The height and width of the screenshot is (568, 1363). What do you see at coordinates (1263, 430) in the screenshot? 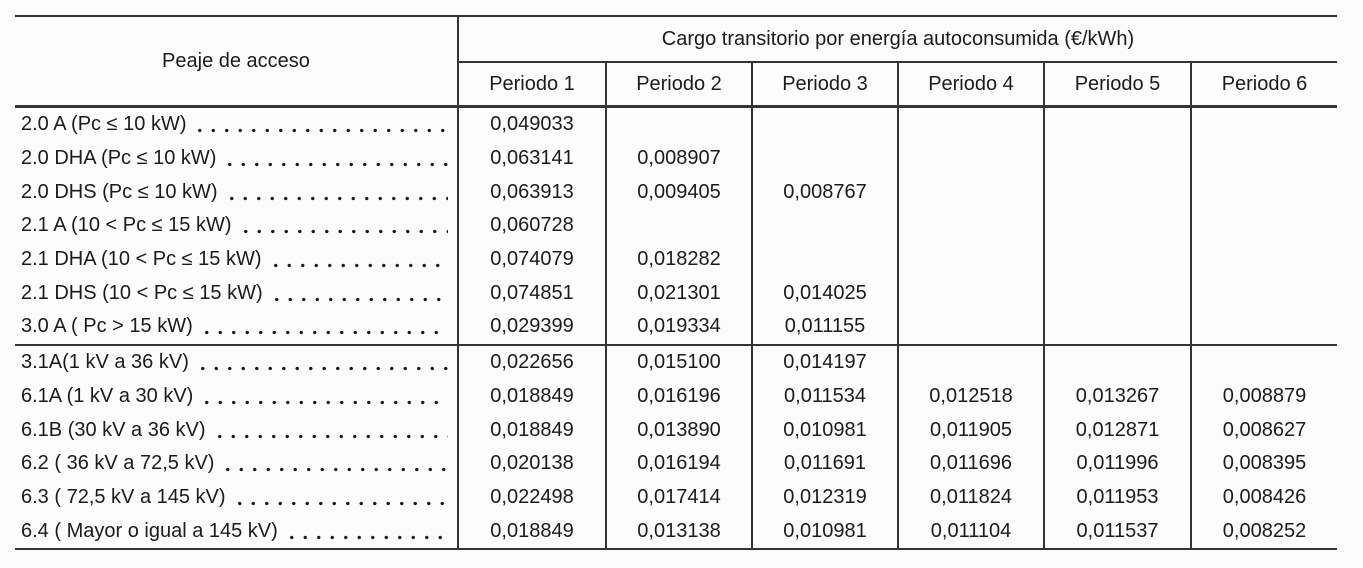
I see `value-cell-period-6: 0,008627` at bounding box center [1263, 430].